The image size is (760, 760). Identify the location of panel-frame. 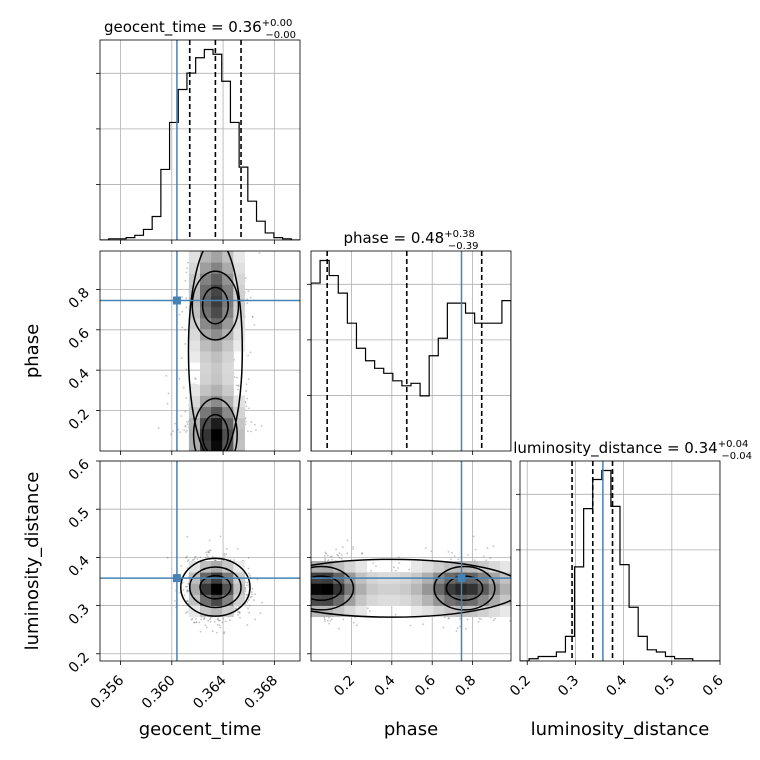
(200, 351).